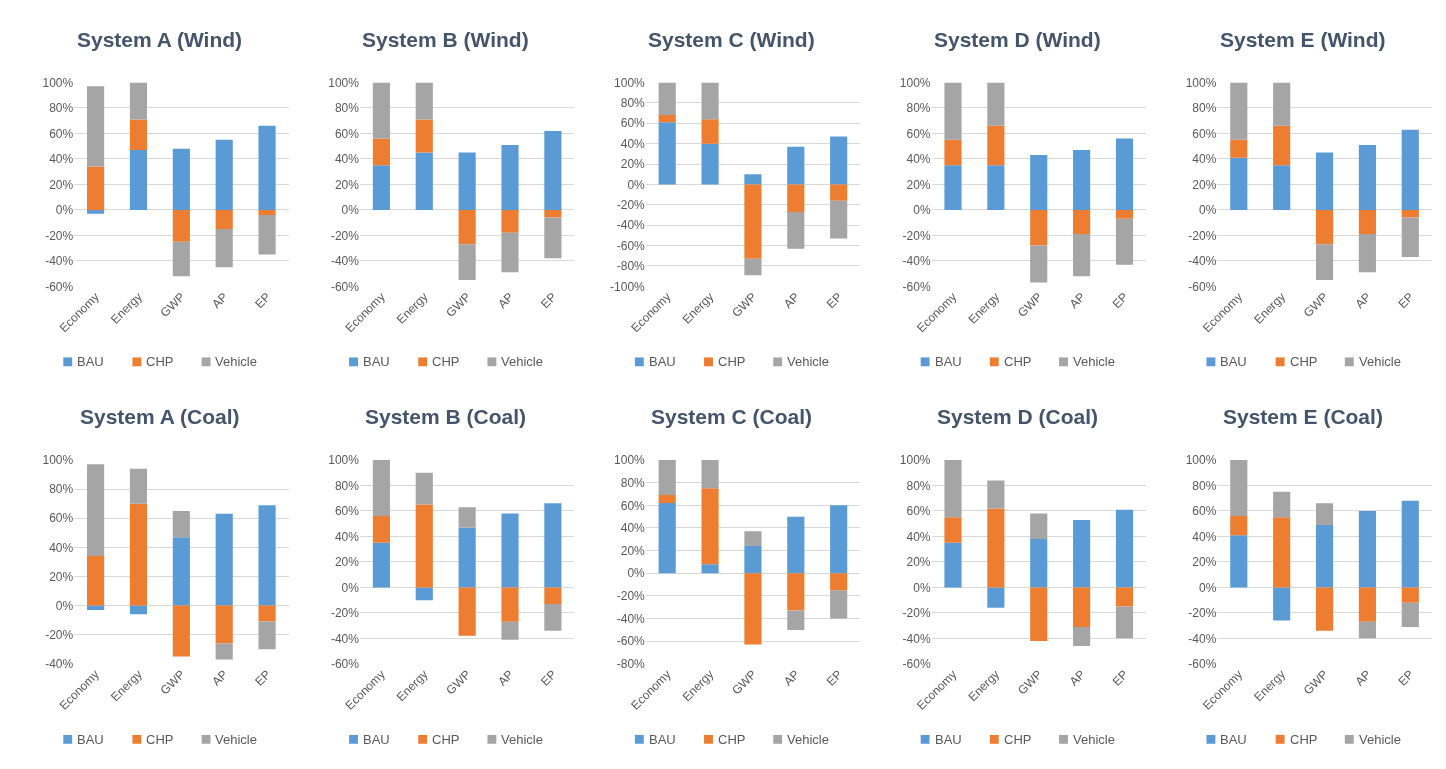  What do you see at coordinates (732, 416) in the screenshot?
I see `chart-title: System C (Coal)` at bounding box center [732, 416].